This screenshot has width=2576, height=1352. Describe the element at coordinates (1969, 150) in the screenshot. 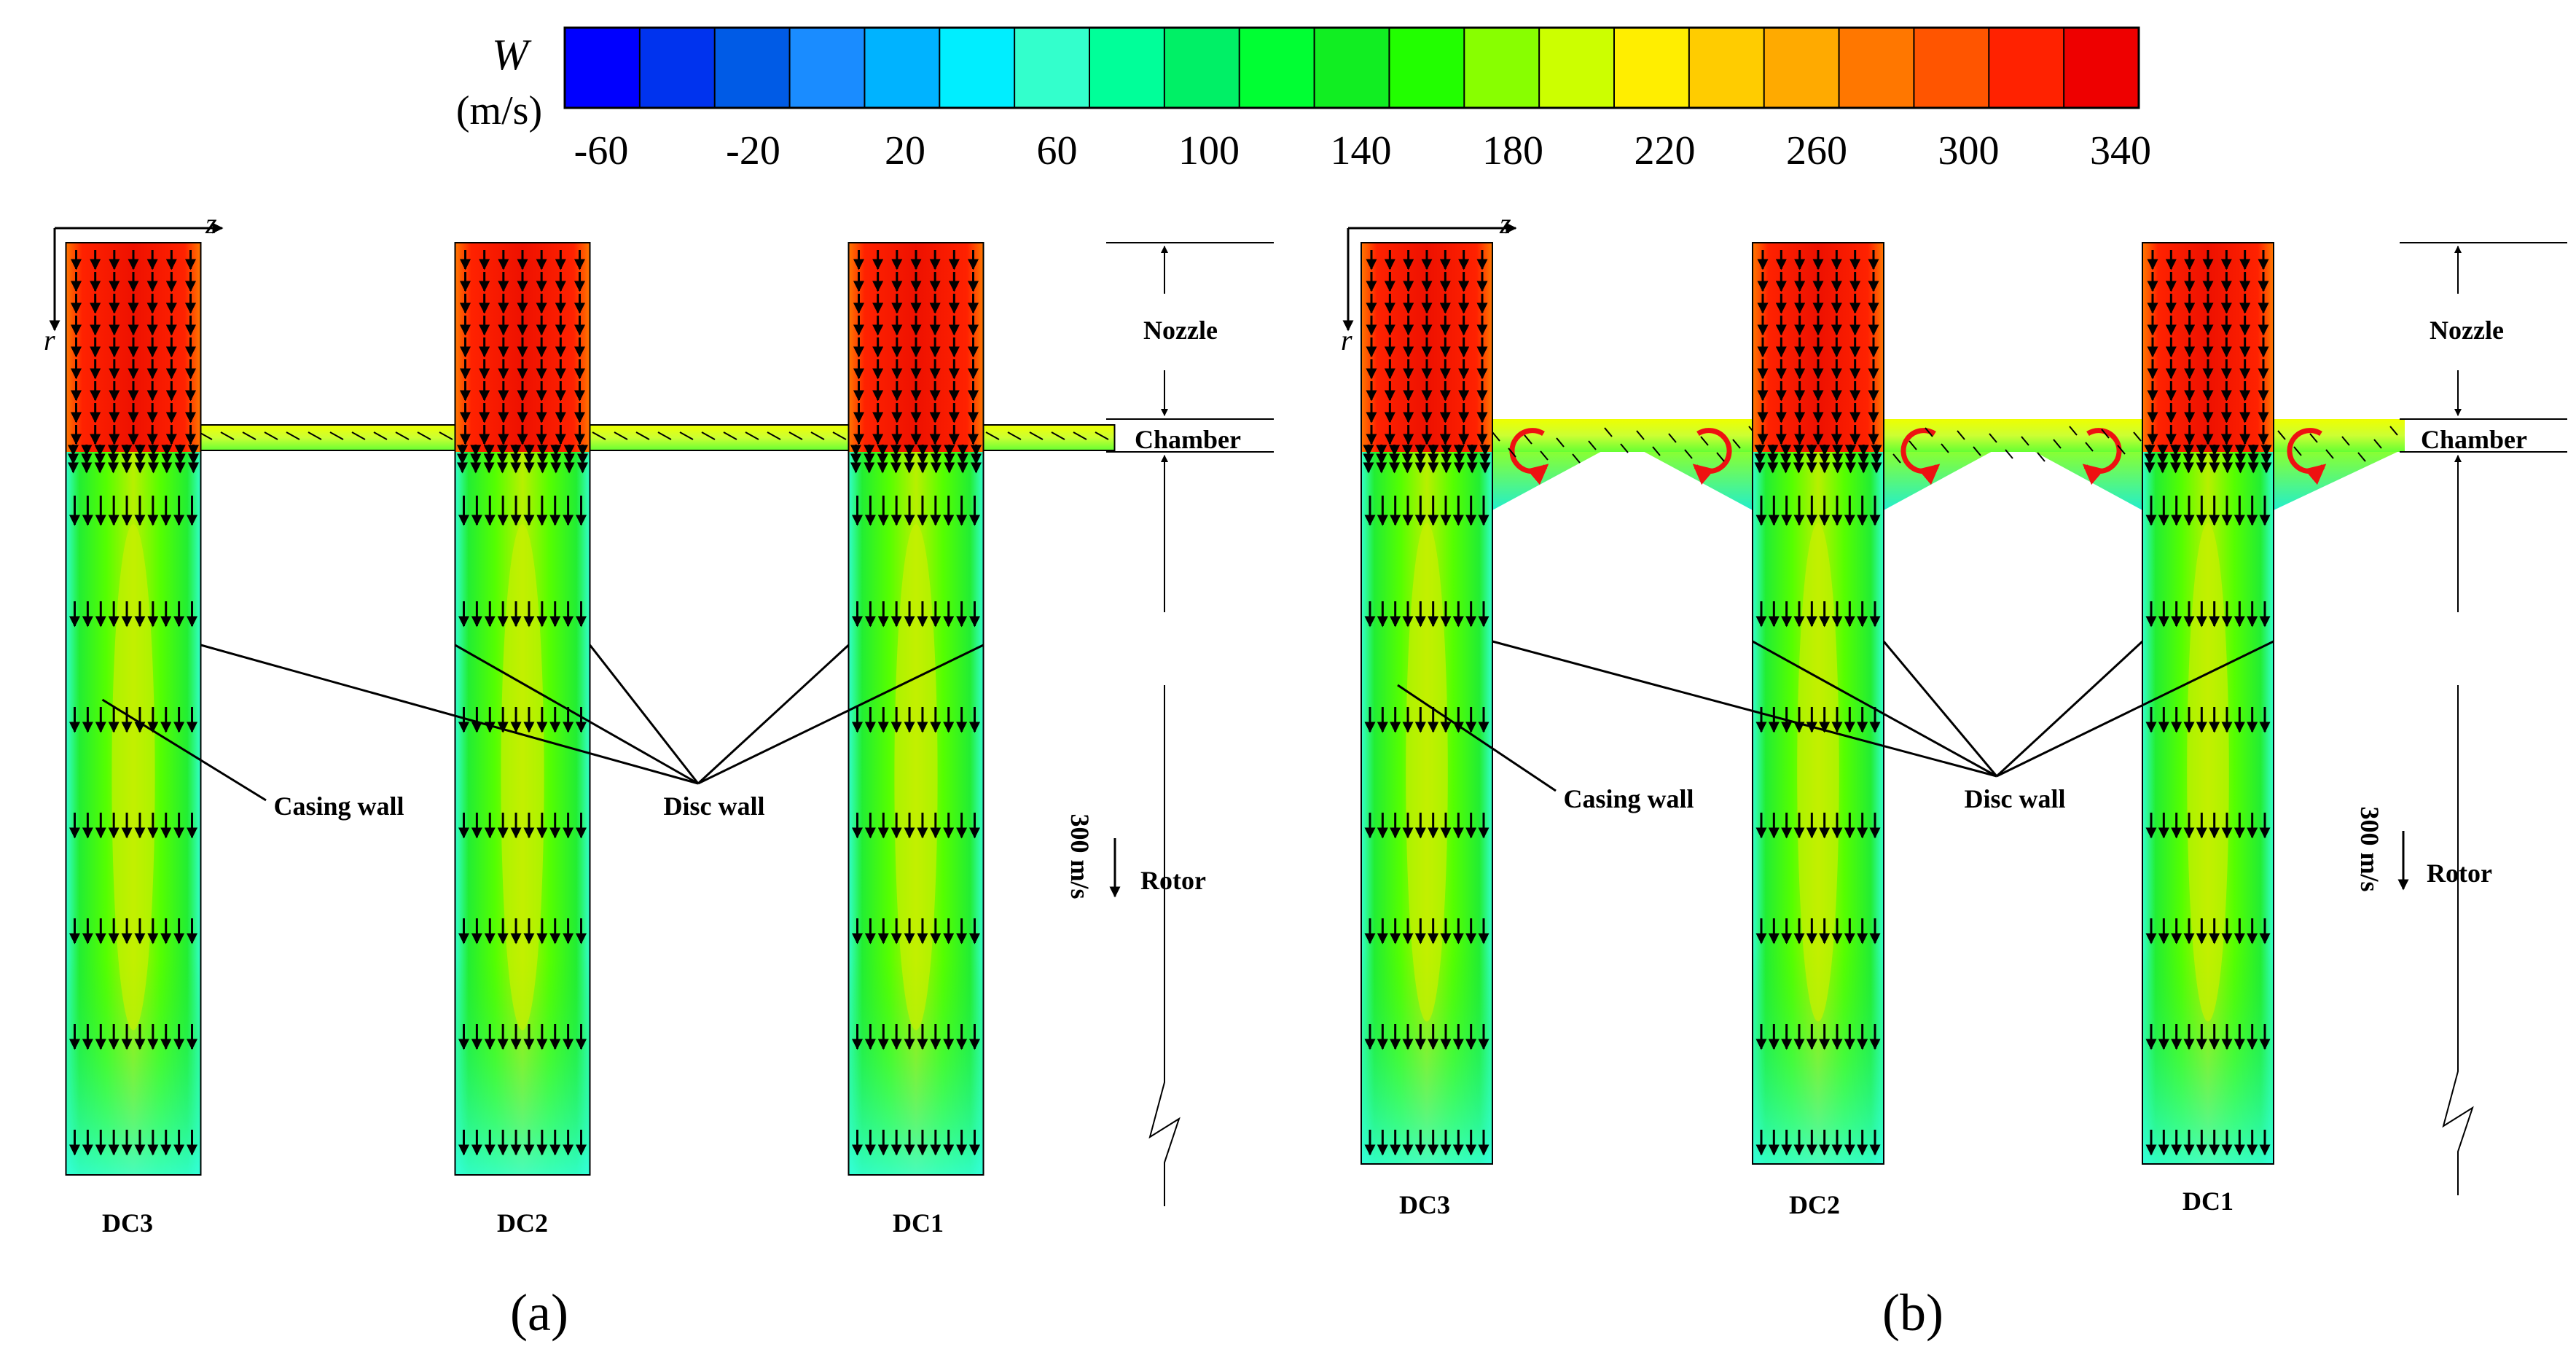

I see `legend-tick: 300` at that location.